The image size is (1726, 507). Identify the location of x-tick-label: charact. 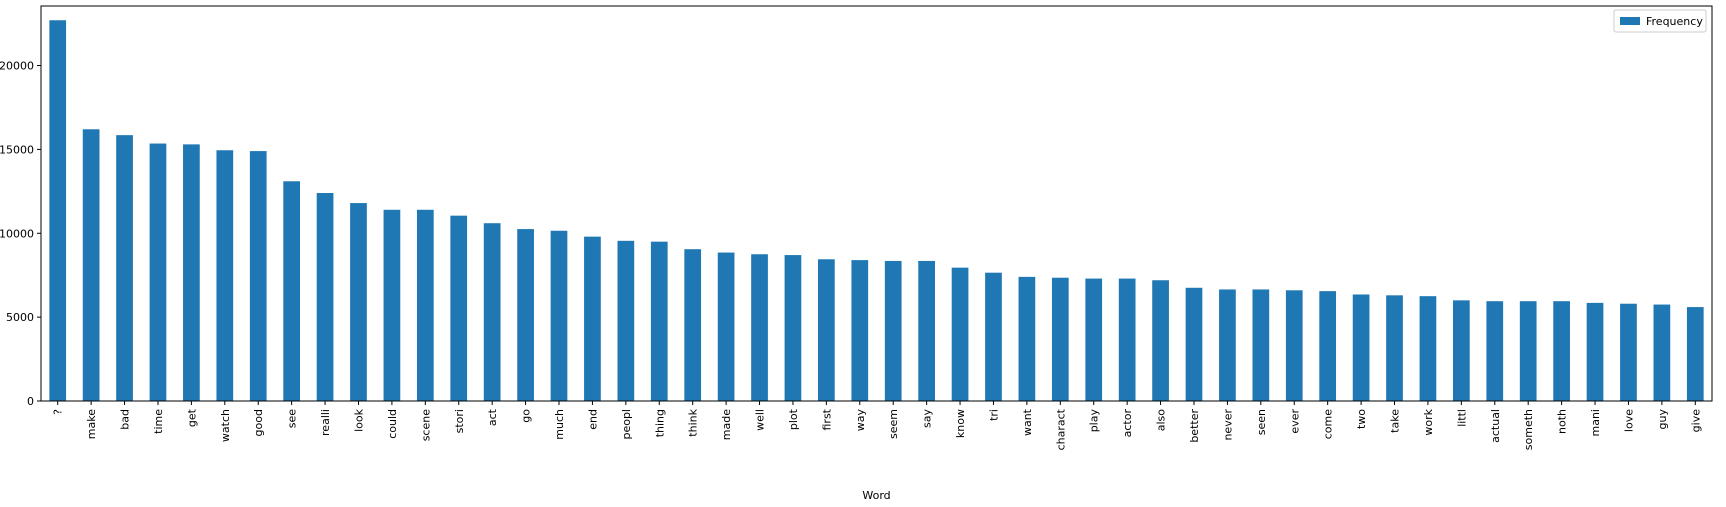
(1060, 429).